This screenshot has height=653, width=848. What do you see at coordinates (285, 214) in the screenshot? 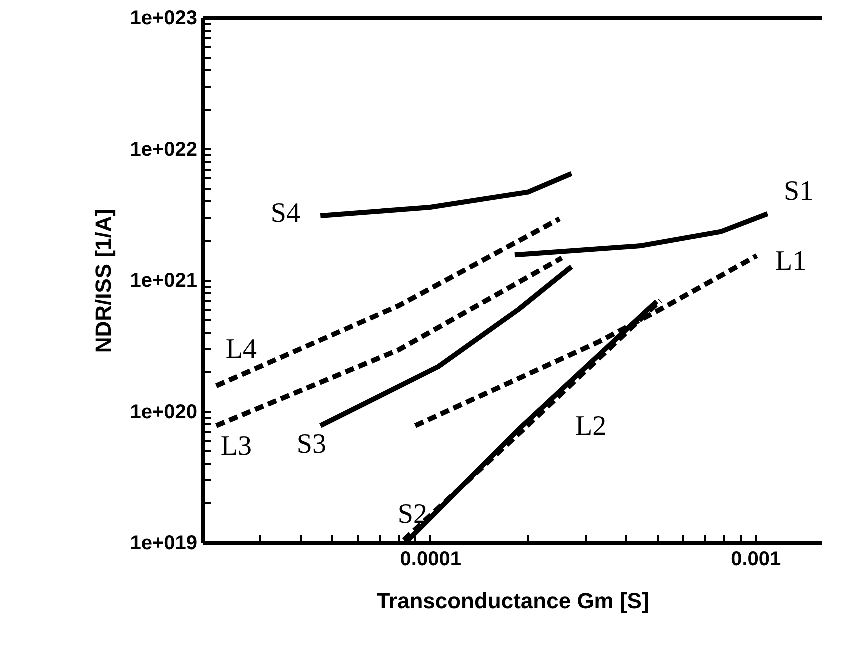
I see `series-label: S4` at bounding box center [285, 214].